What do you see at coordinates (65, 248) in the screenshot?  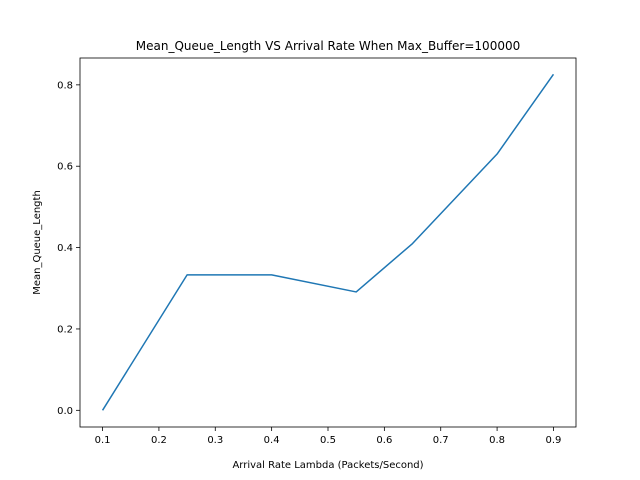 I see `y-tick-label: 0.4` at bounding box center [65, 248].